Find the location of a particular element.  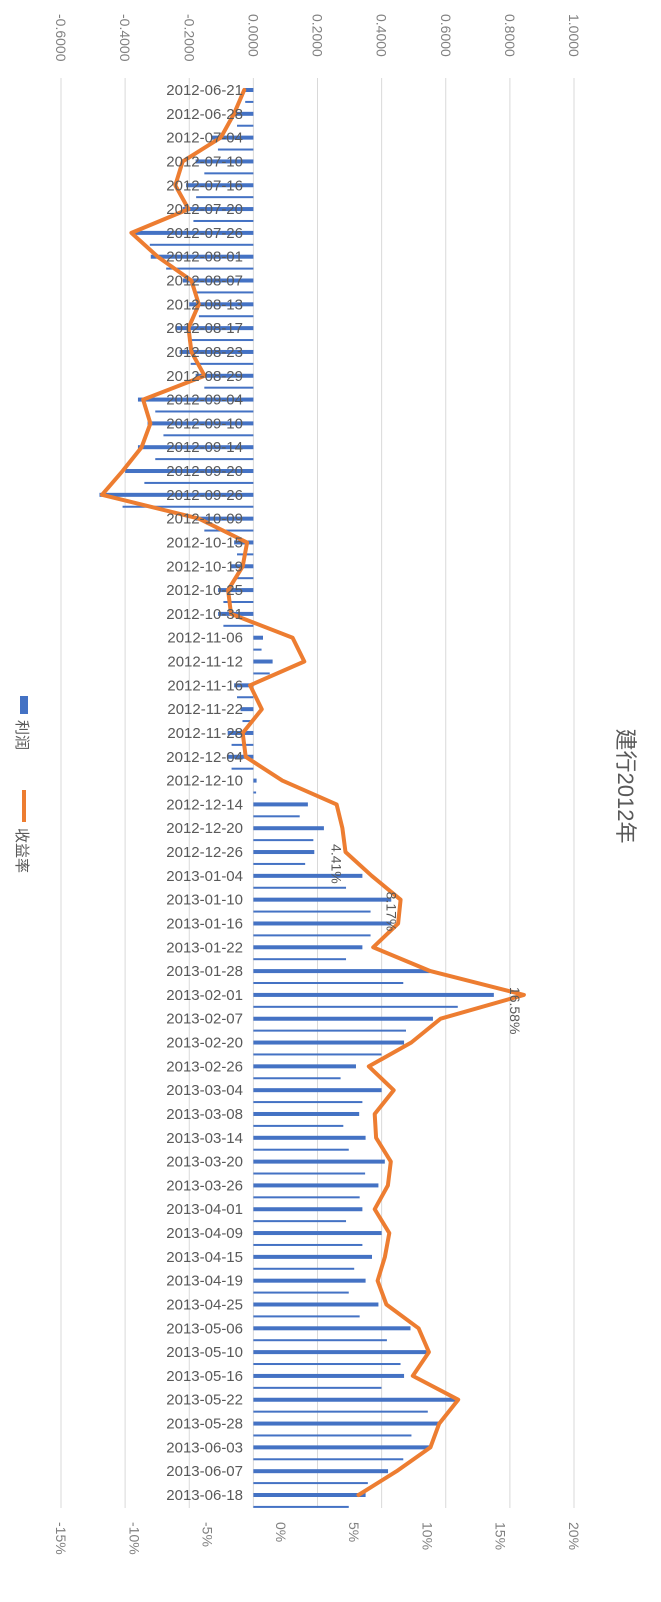

category-label: 2012-08-23 is located at coordinates (204, 352).